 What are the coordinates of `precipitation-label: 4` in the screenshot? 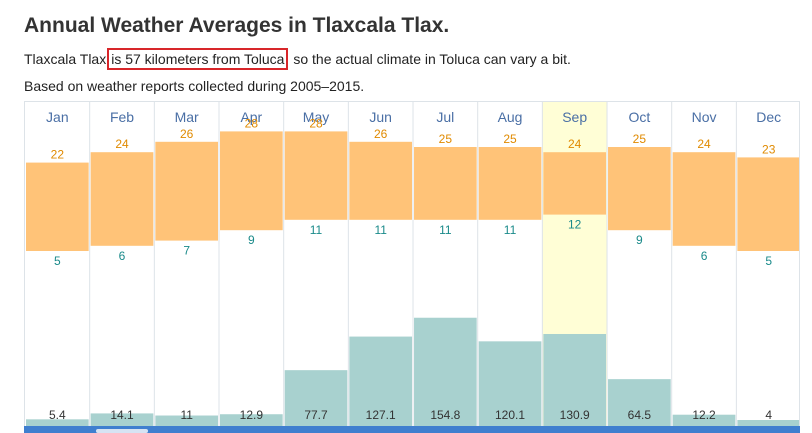 It's located at (768, 415).